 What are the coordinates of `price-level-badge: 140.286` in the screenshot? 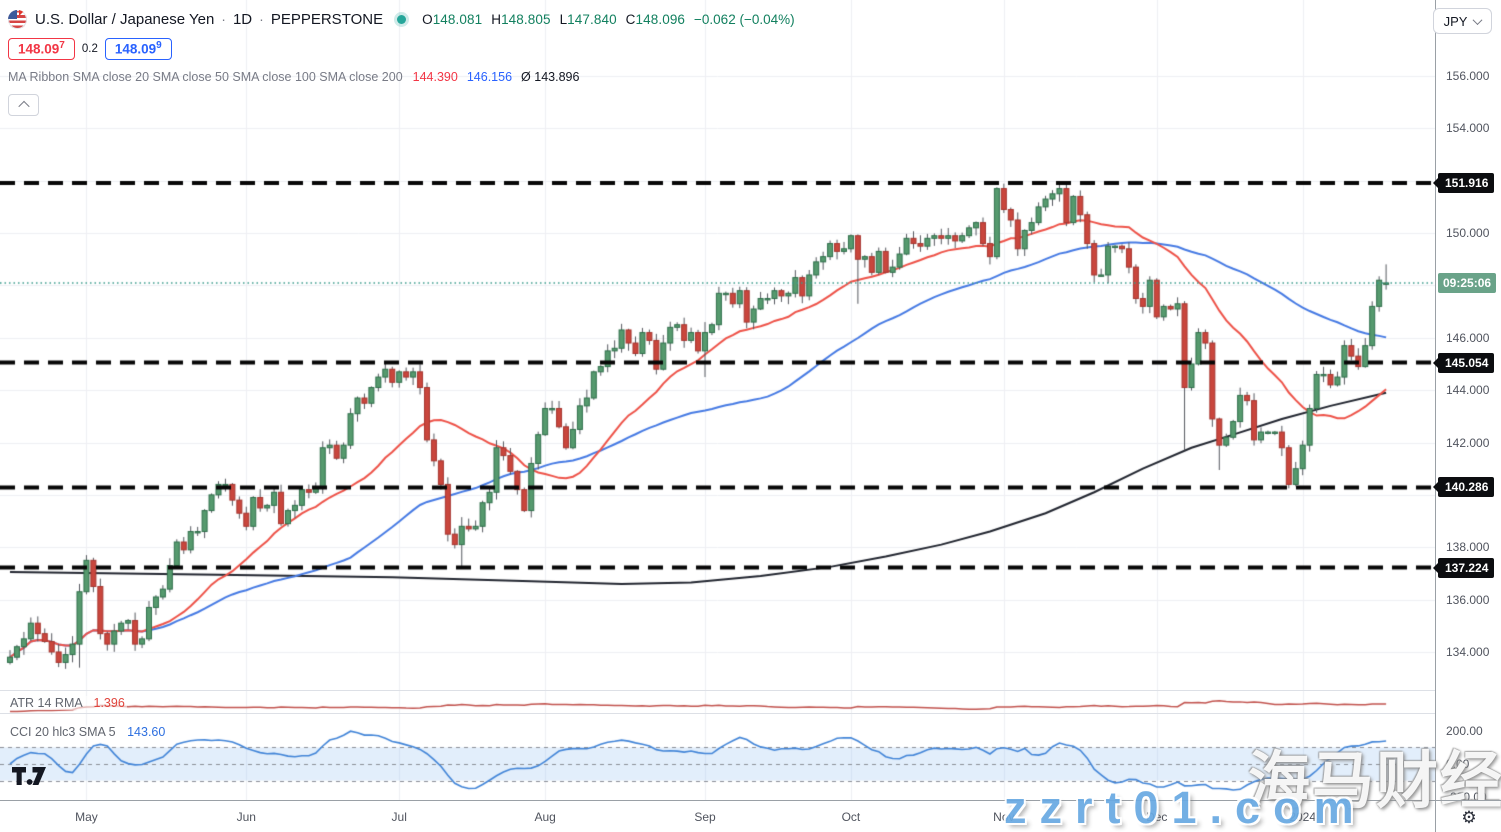 It's located at (1463, 487).